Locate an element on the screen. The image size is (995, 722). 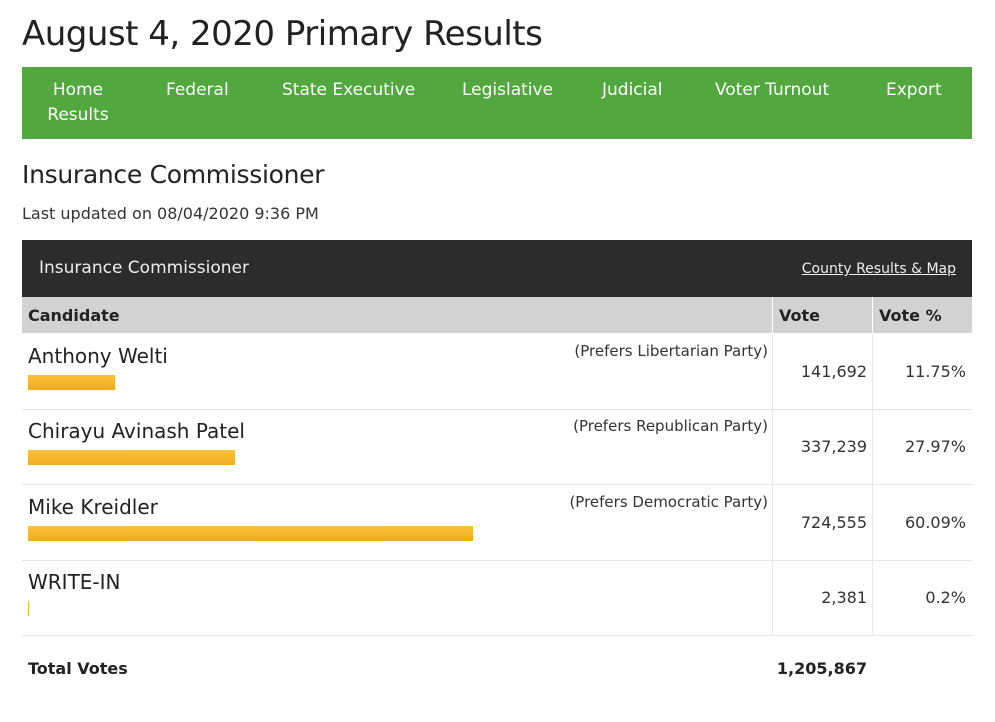
vote-percent: 0.2% is located at coordinates (945, 597).